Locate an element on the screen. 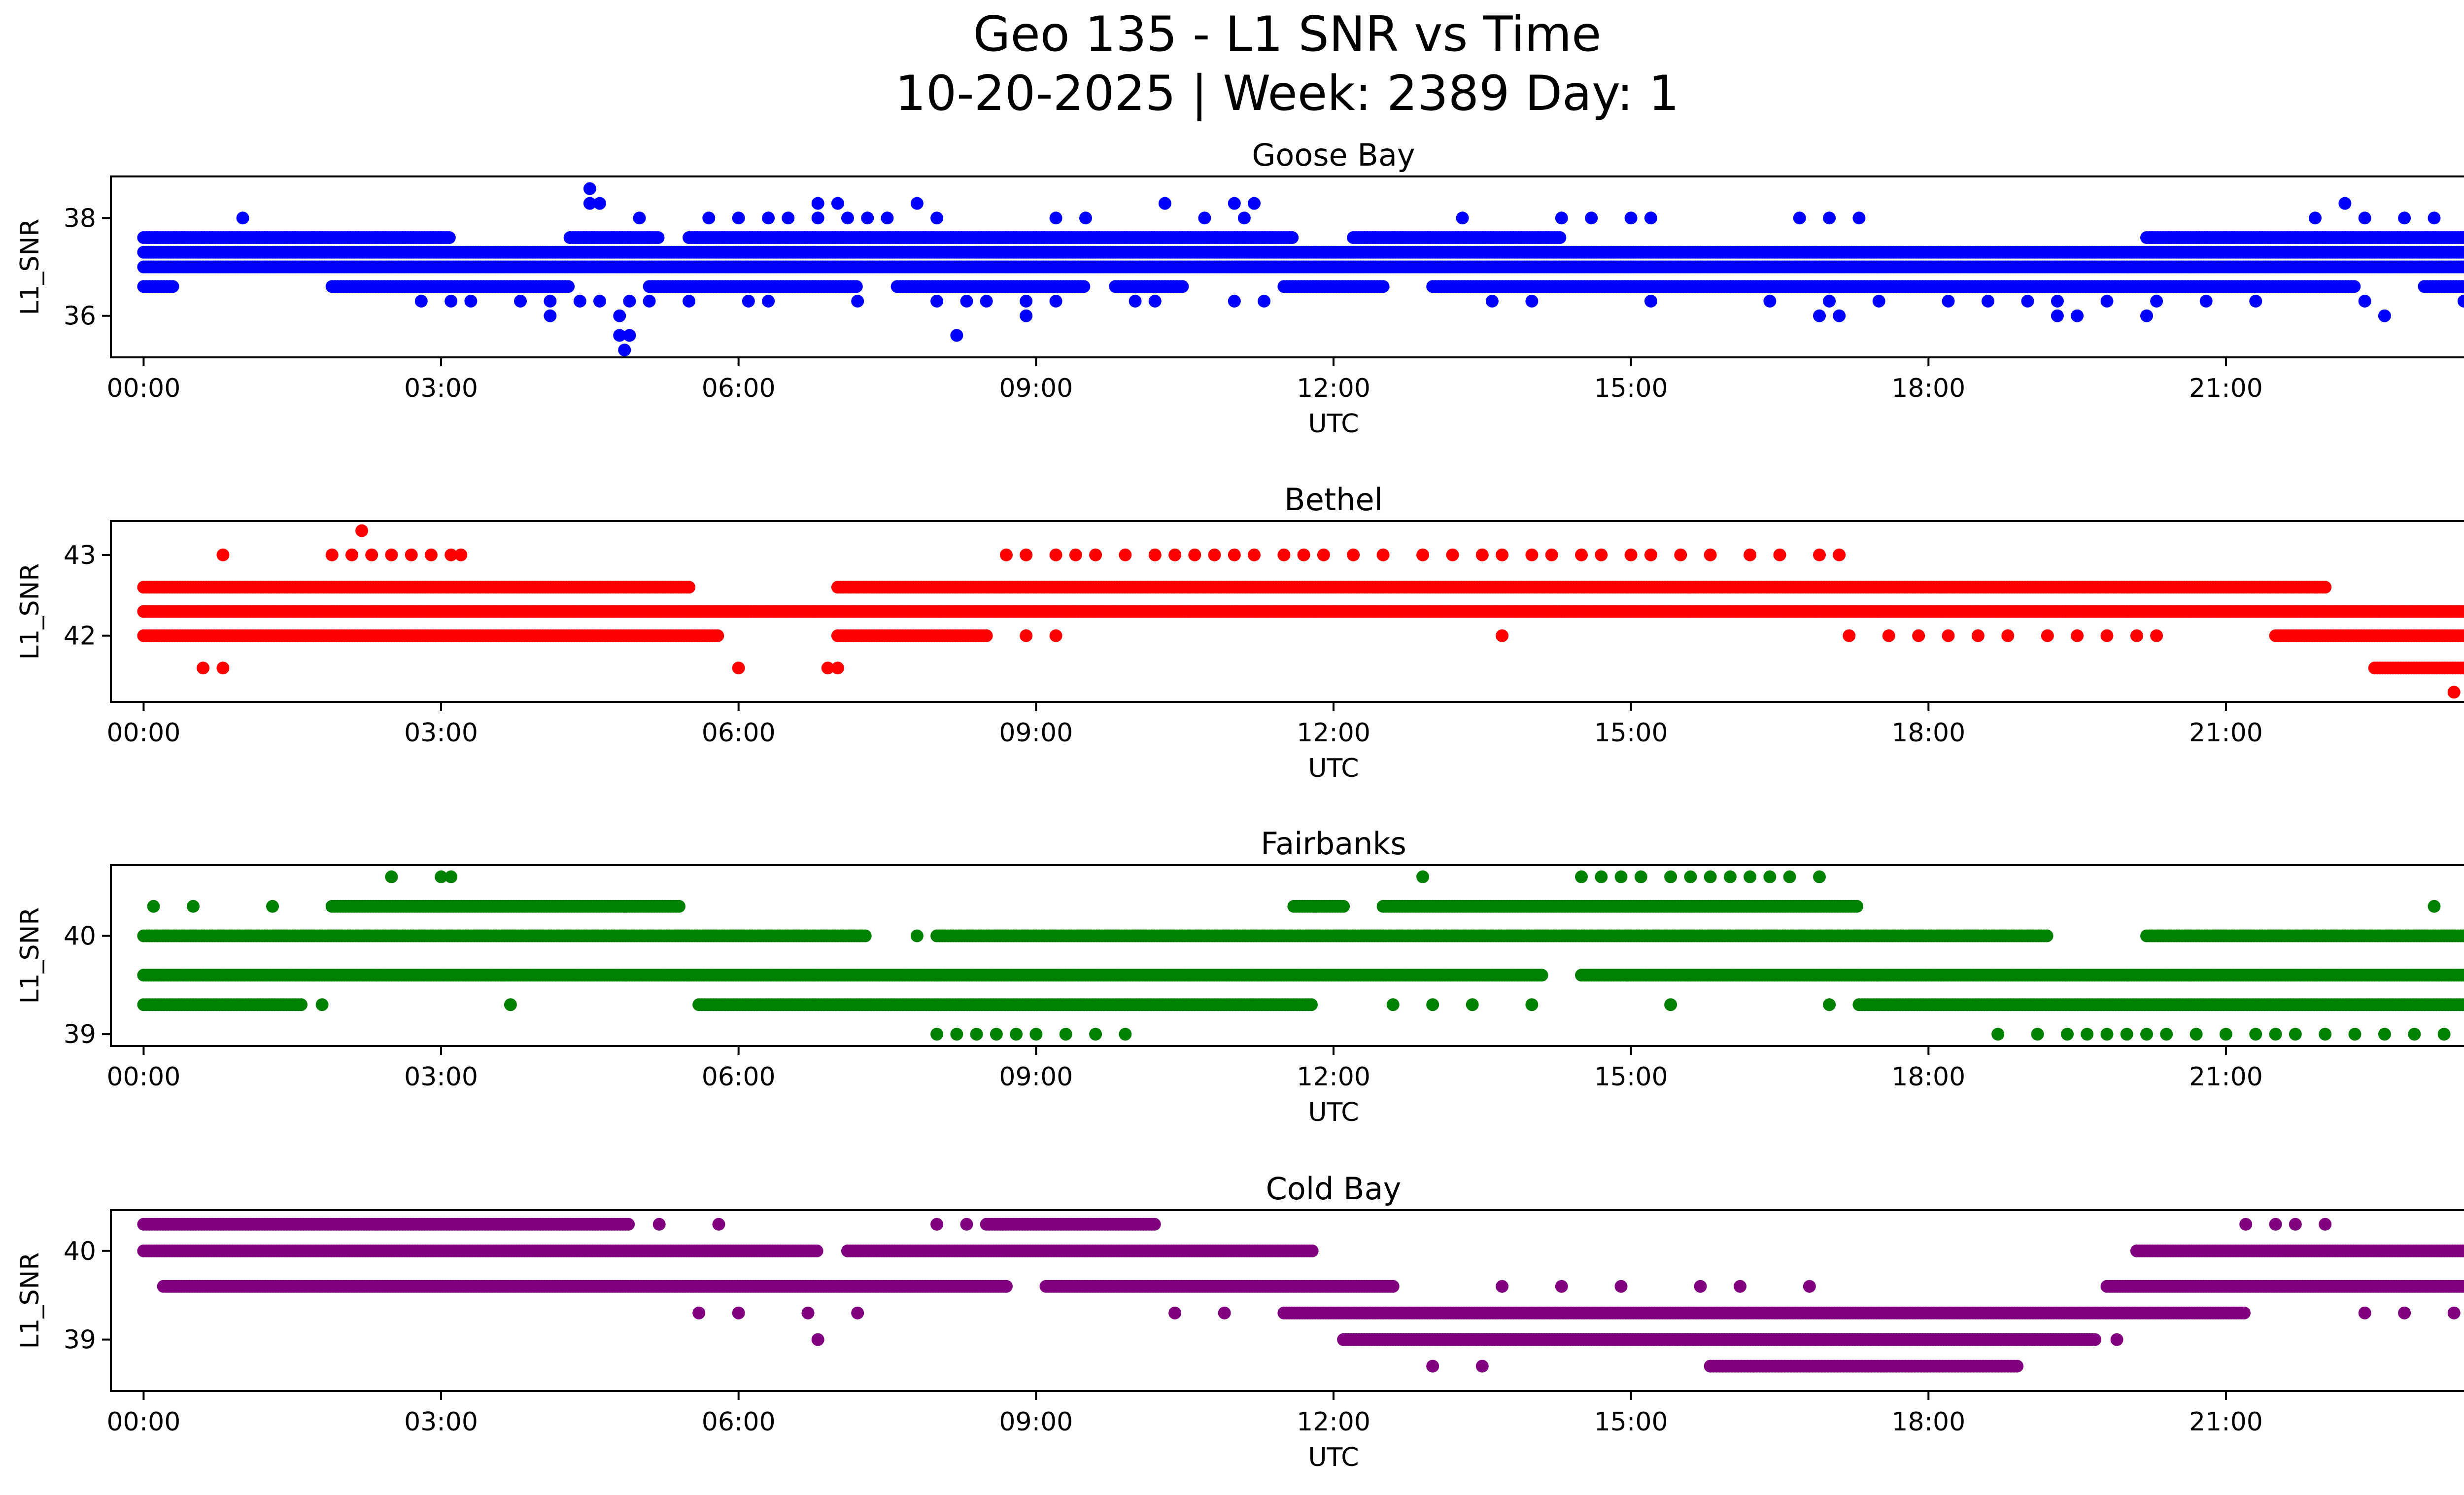 The image size is (2464, 1495). y-tick-label: 38 is located at coordinates (80, 218).